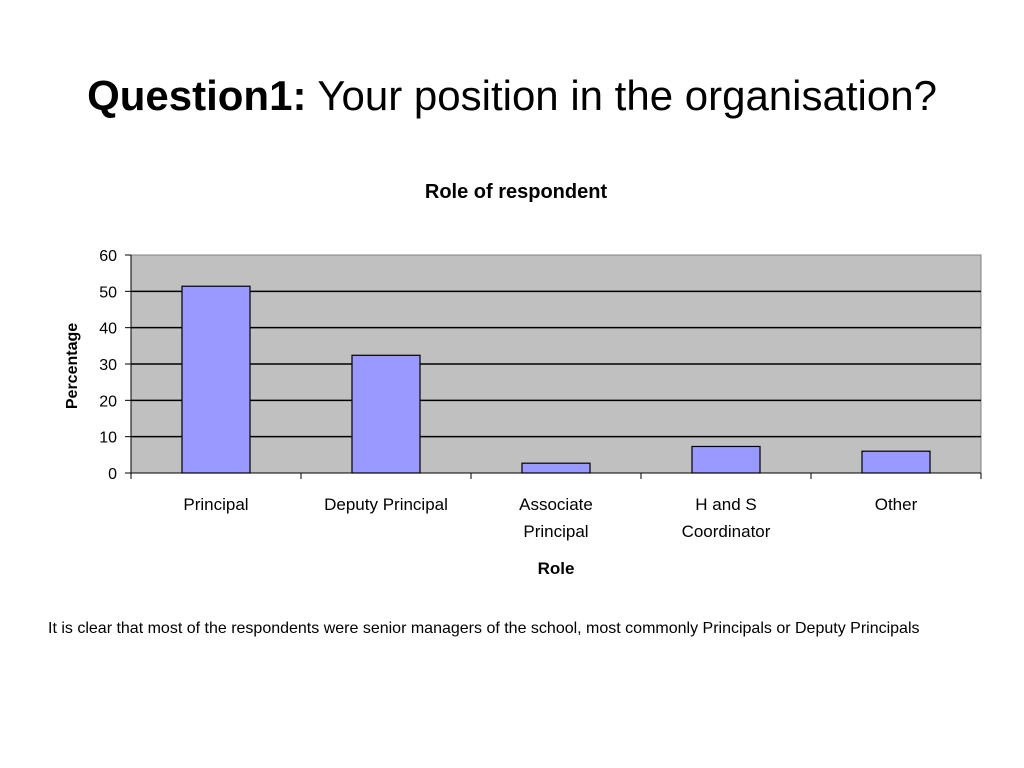 The width and height of the screenshot is (1024, 768). I want to click on x-tick-label: Principal, so click(215, 504).